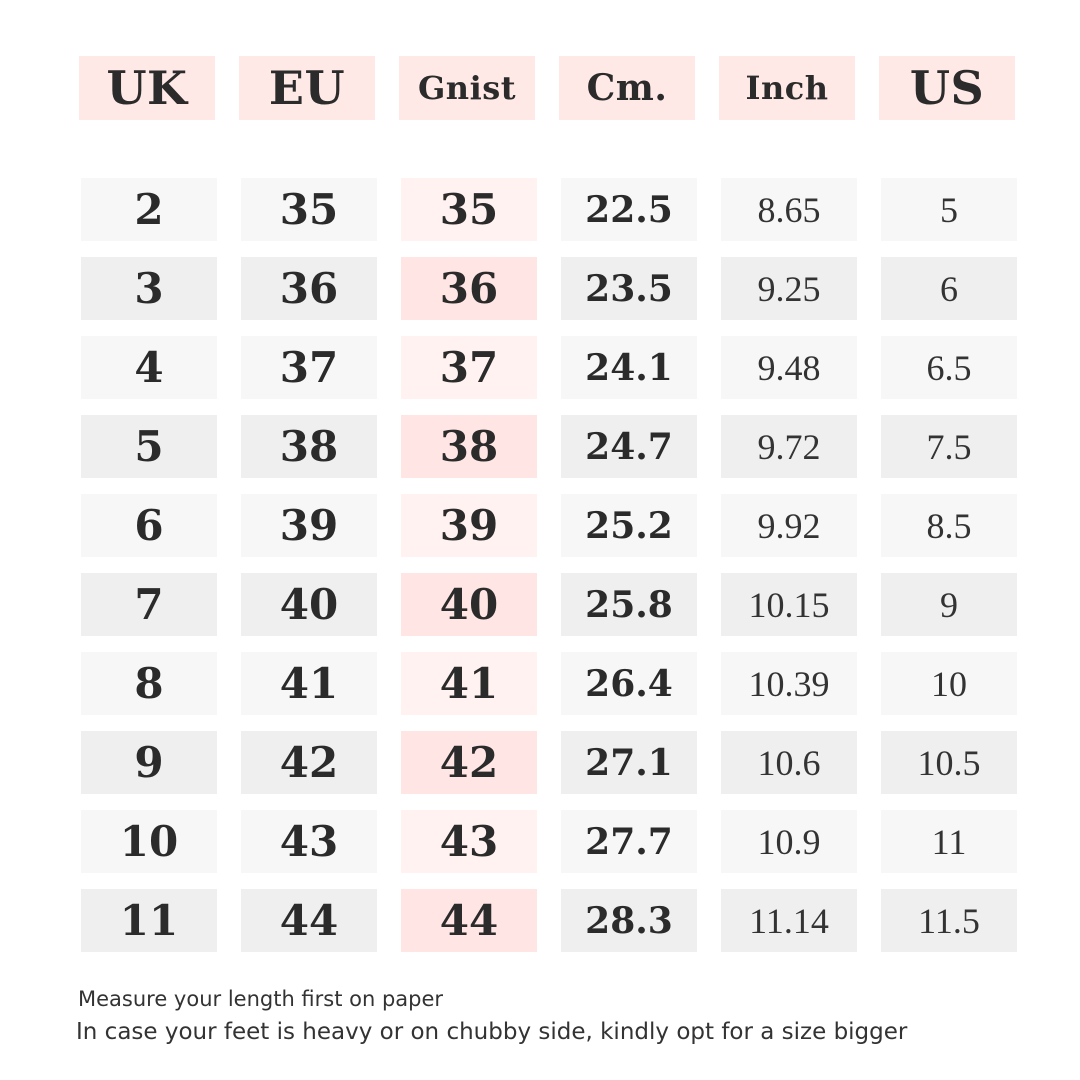  I want to click on header-cm: Cm., so click(627, 88).